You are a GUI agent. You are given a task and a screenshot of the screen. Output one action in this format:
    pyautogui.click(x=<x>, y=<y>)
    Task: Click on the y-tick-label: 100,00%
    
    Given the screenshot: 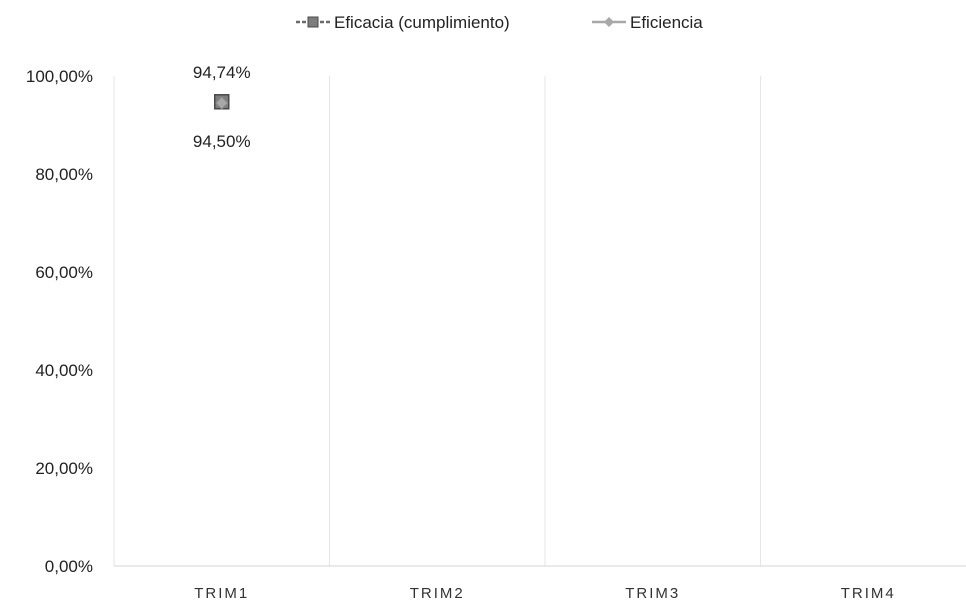 What is the action you would take?
    pyautogui.click(x=59, y=76)
    